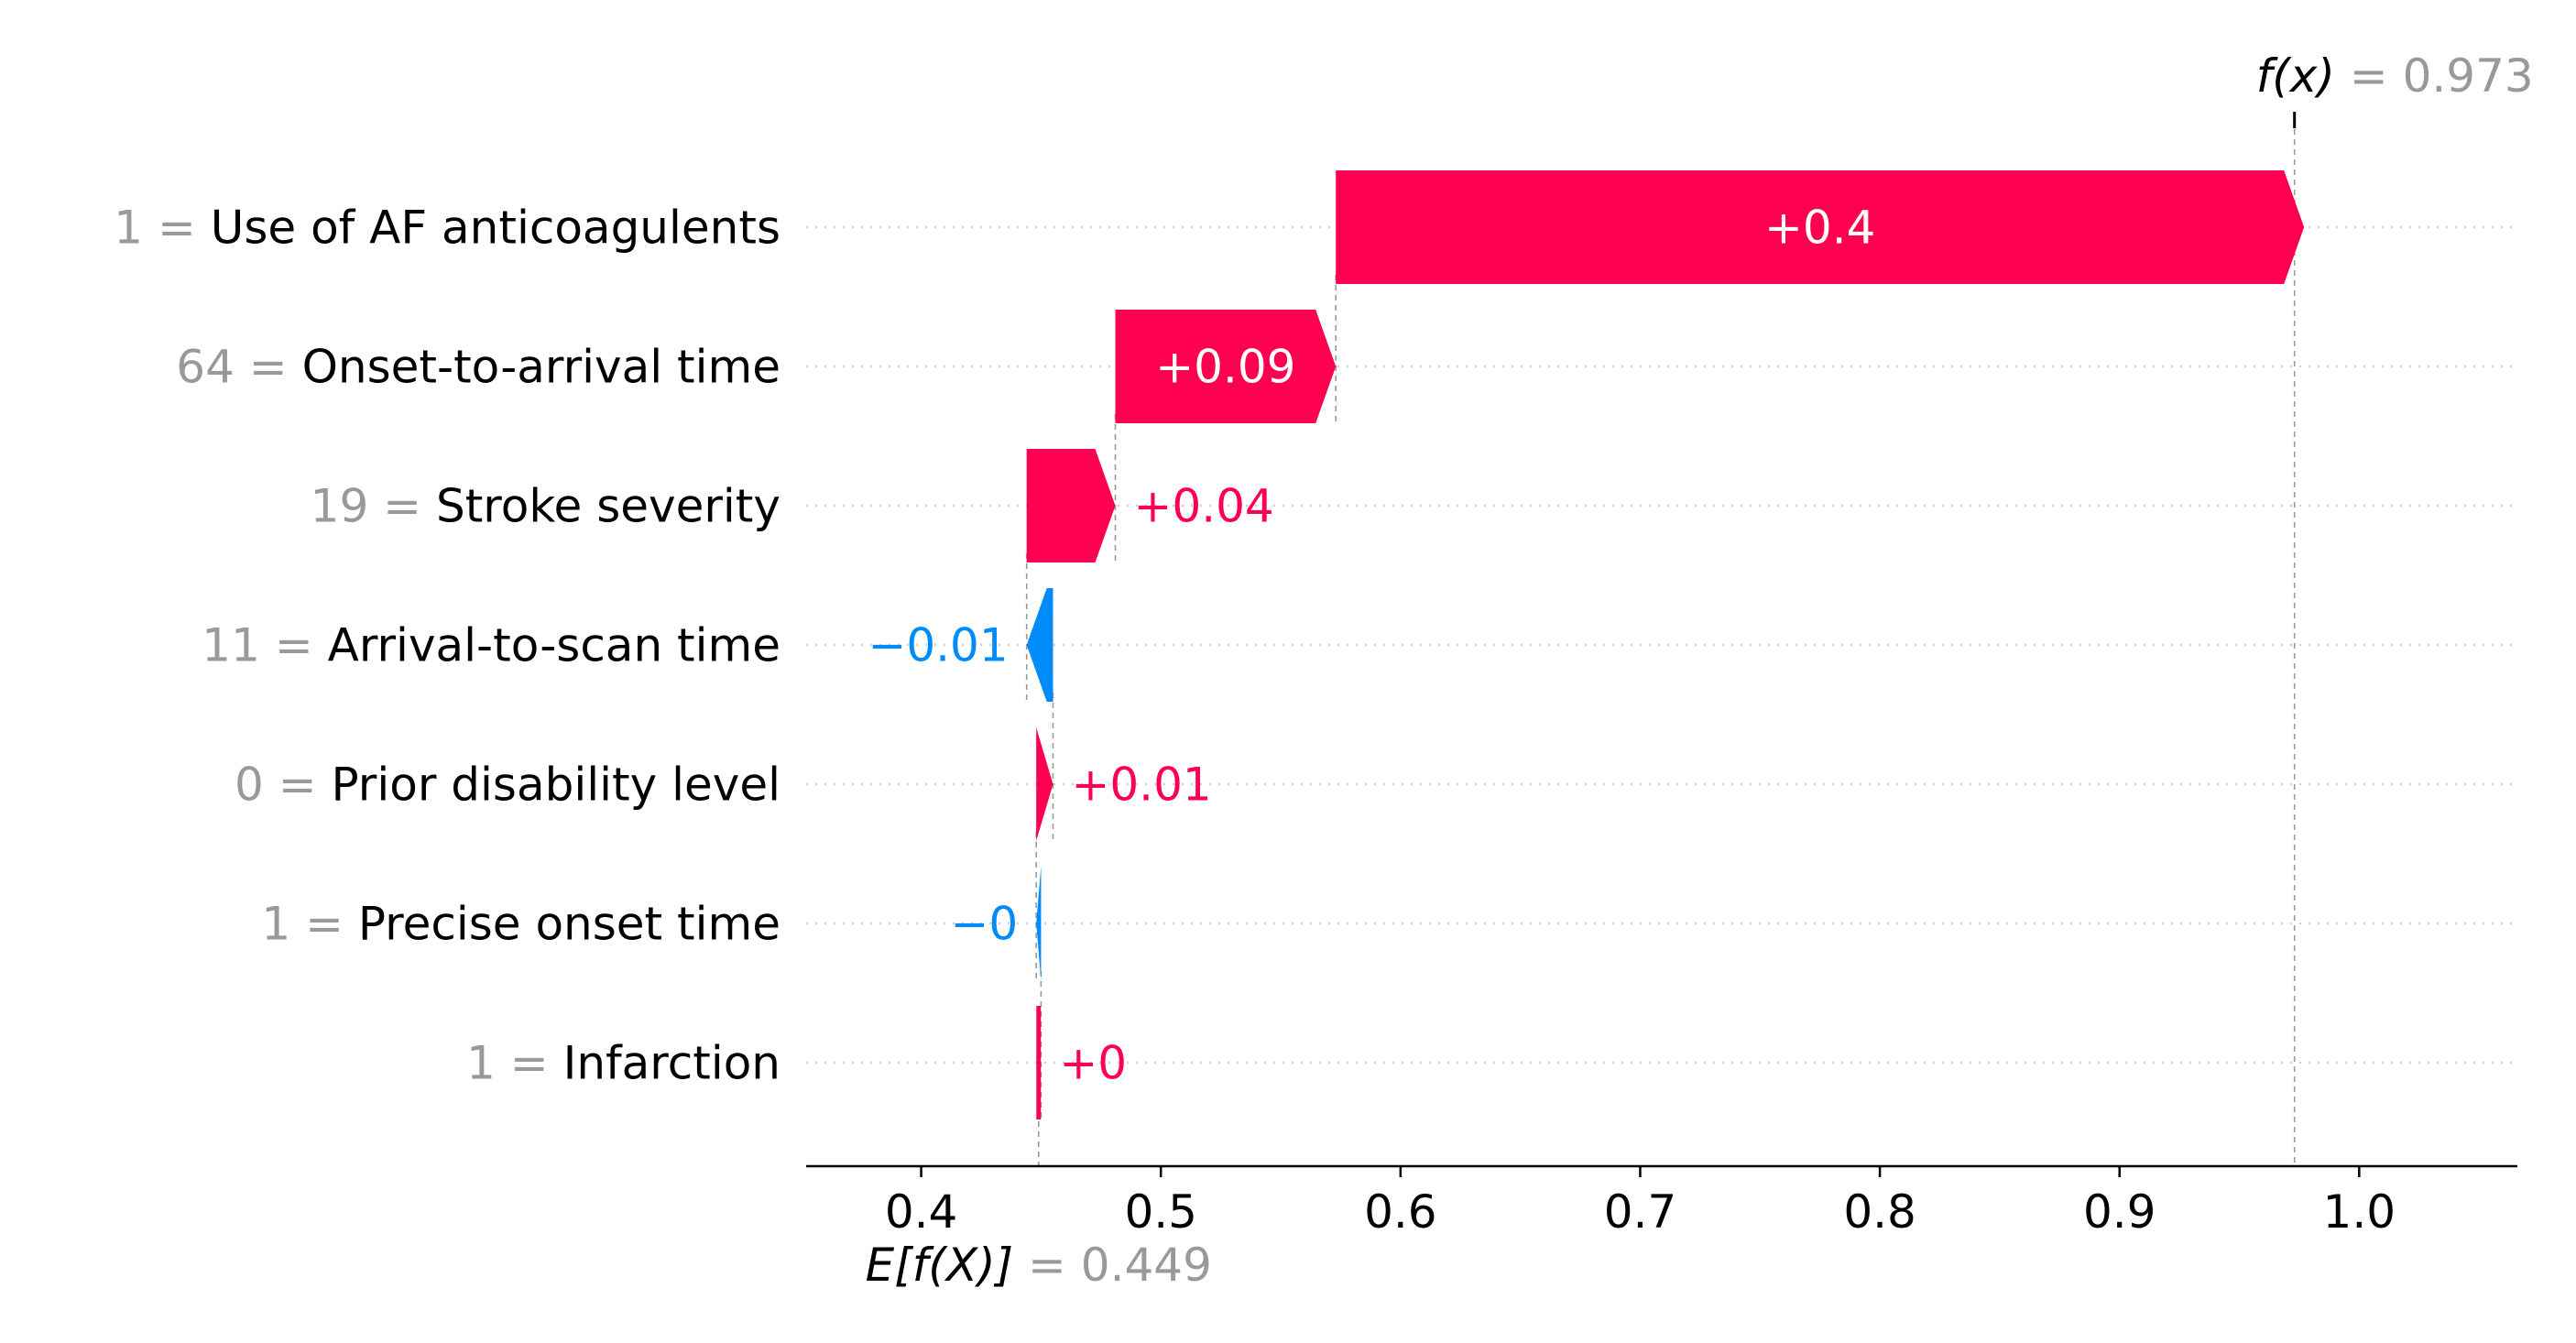  Describe the element at coordinates (556, 785) in the screenshot. I see `feature-name: Prior disability level` at that location.